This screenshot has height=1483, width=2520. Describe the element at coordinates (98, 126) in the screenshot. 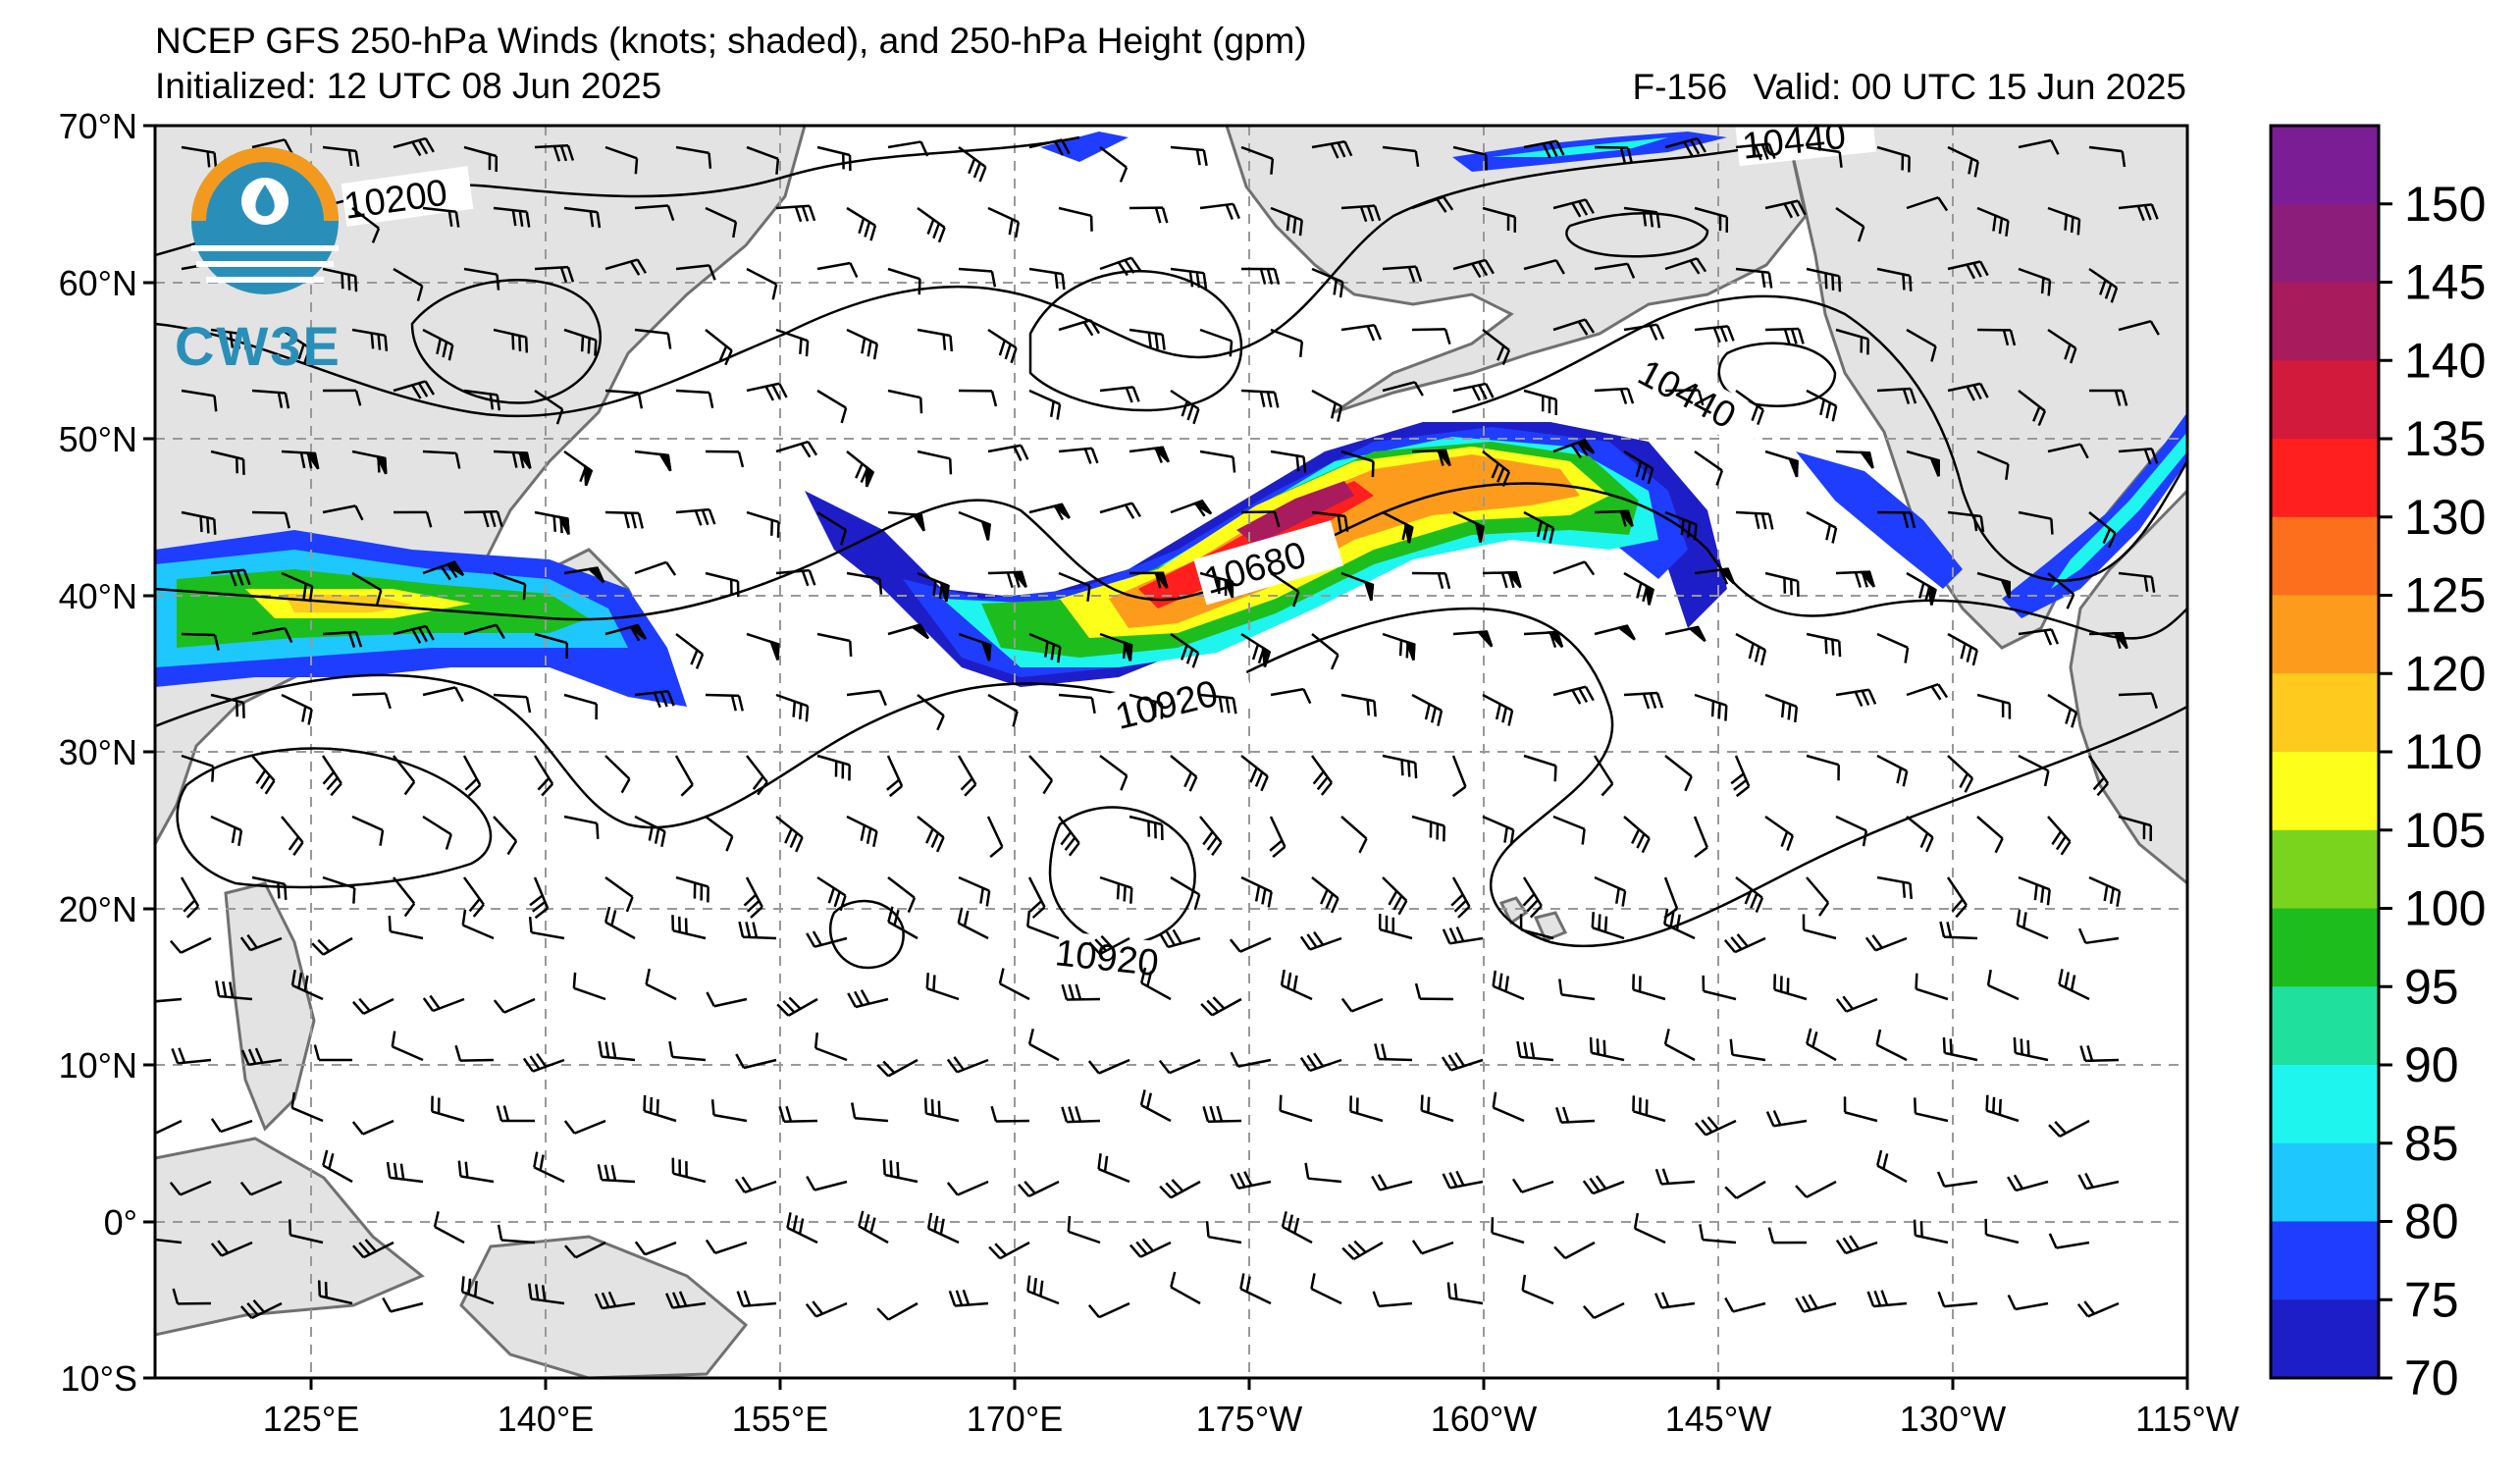

I see `lat-label-70n: 70°N` at that location.